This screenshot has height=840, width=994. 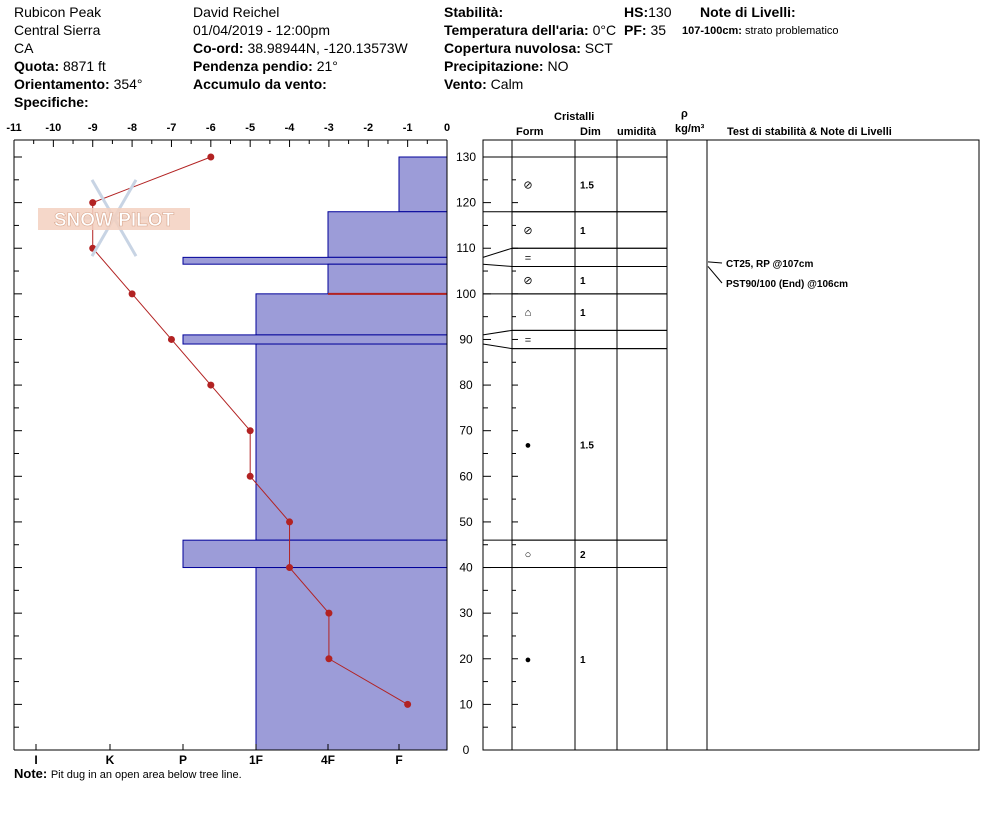 I want to click on logo-band, so click(x=114, y=219).